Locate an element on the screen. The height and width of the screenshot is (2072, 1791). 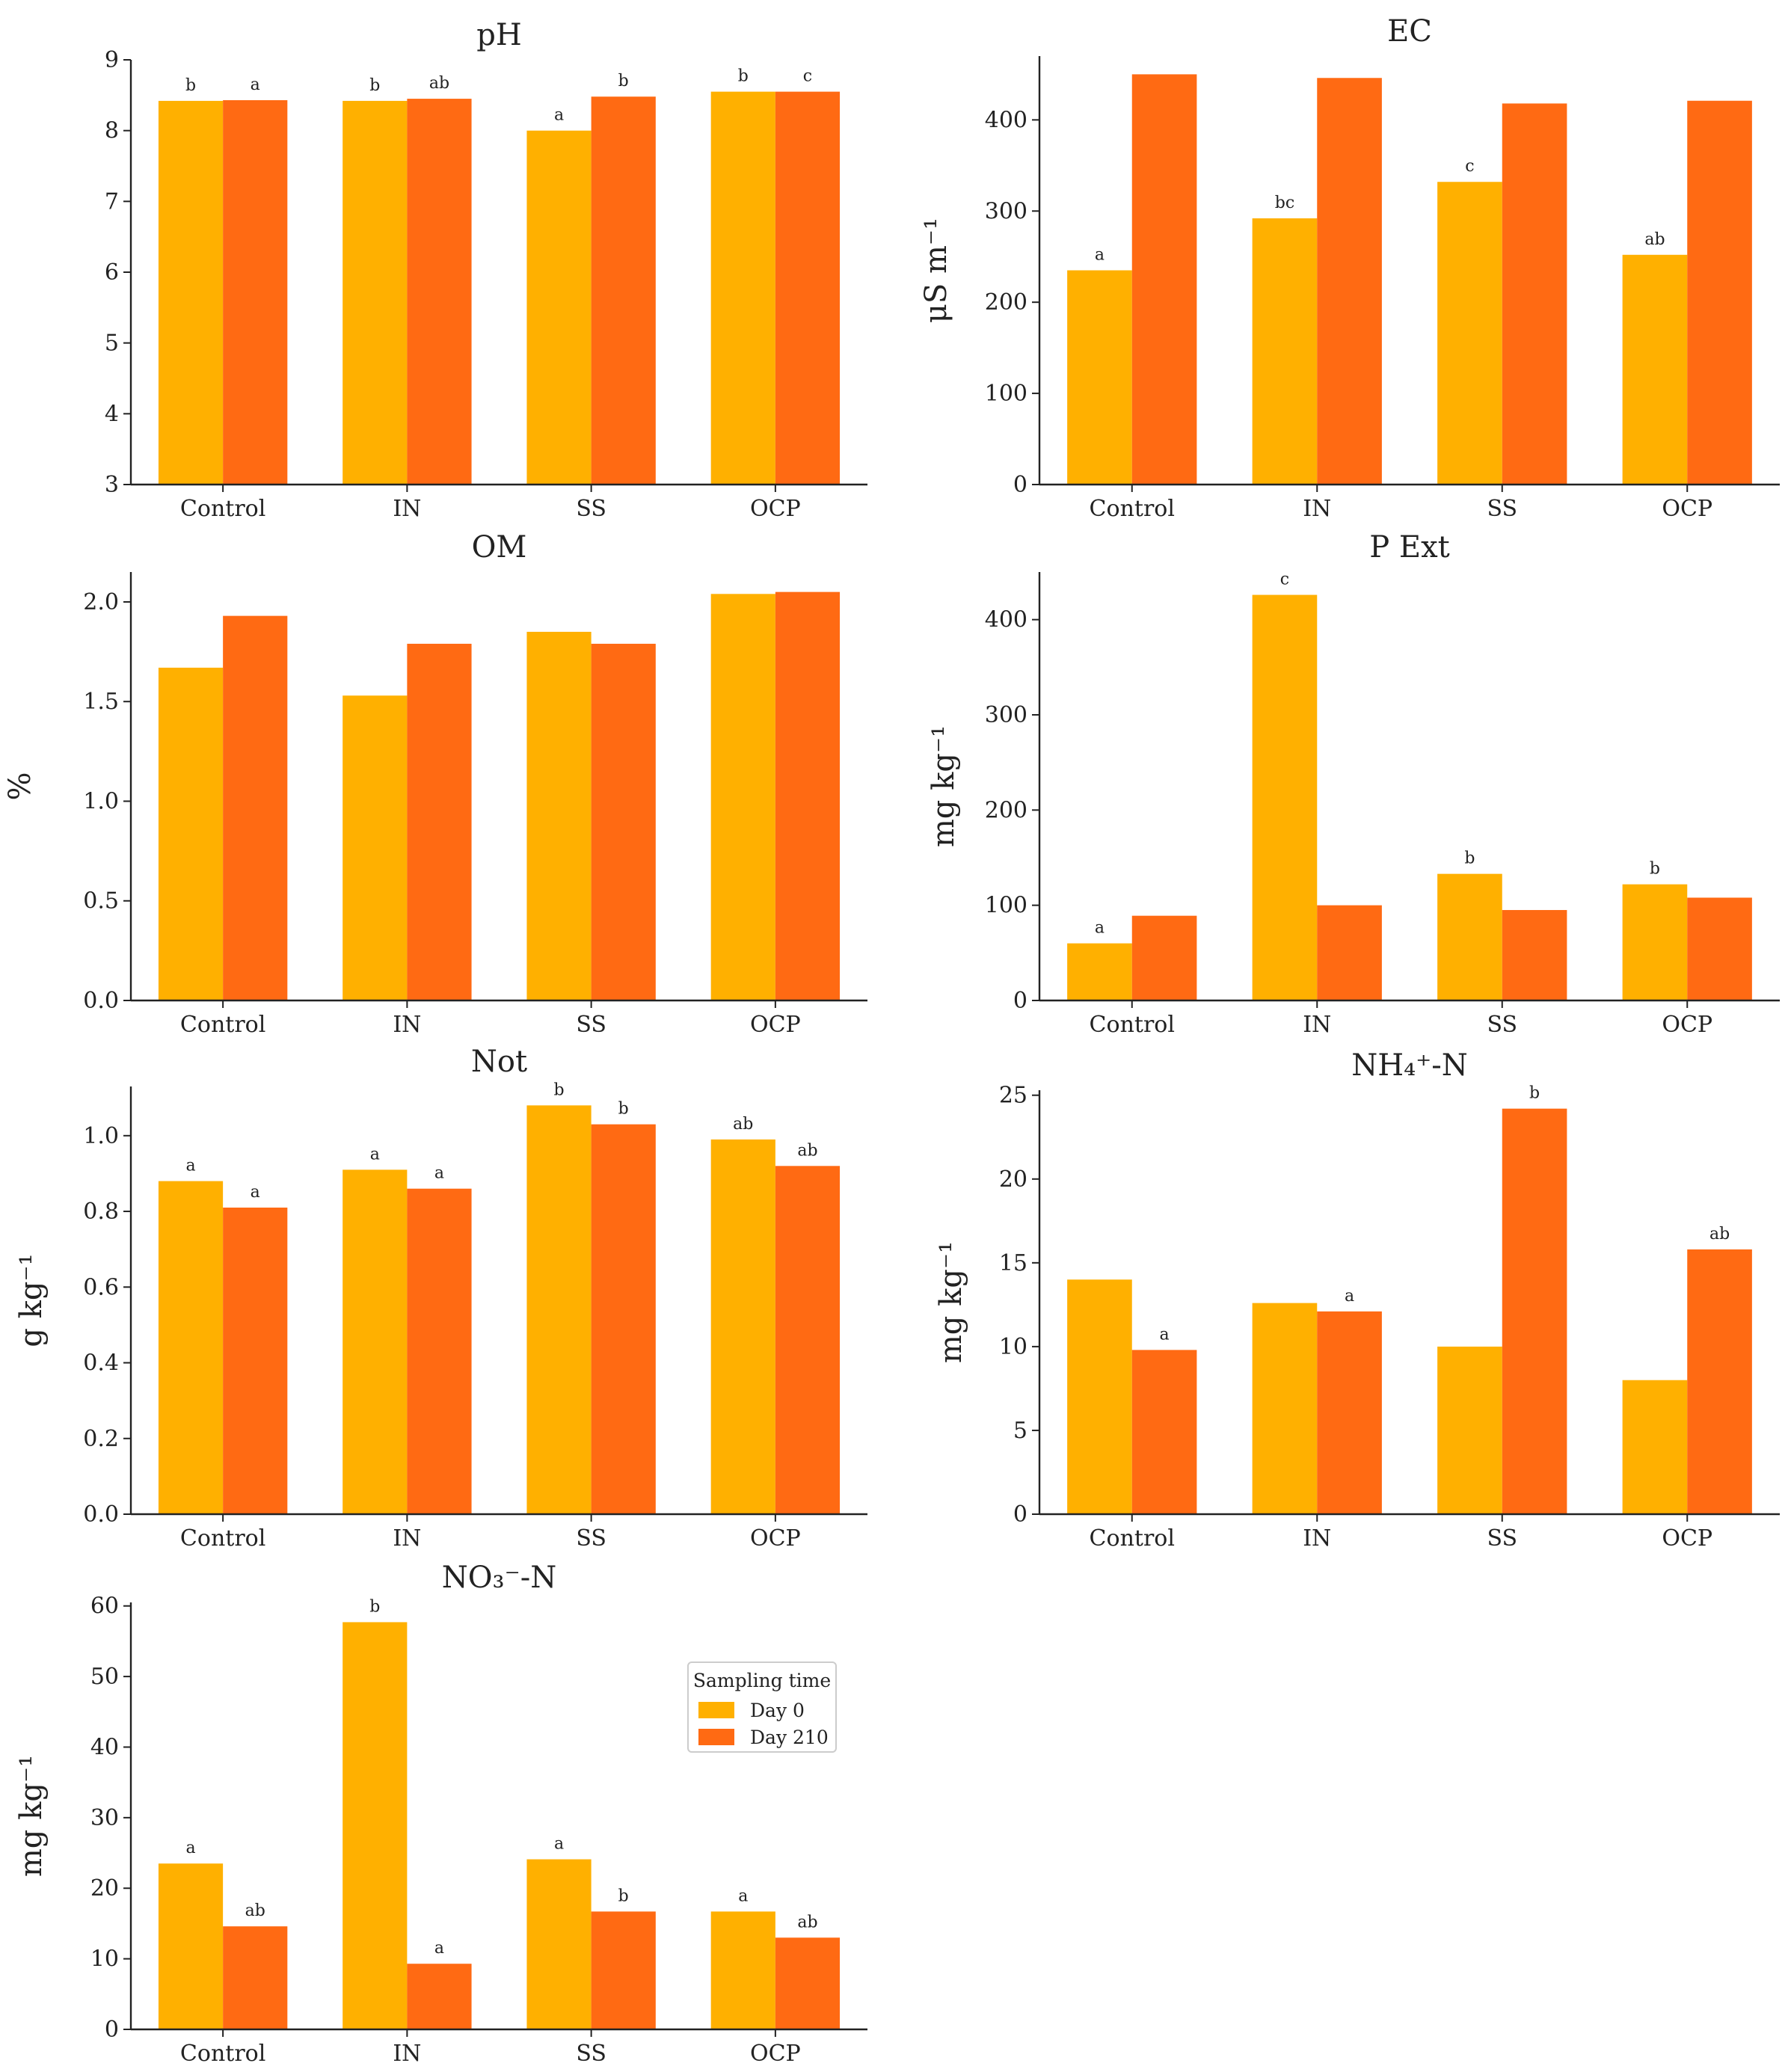
chart-title: OM is located at coordinates (500, 547).